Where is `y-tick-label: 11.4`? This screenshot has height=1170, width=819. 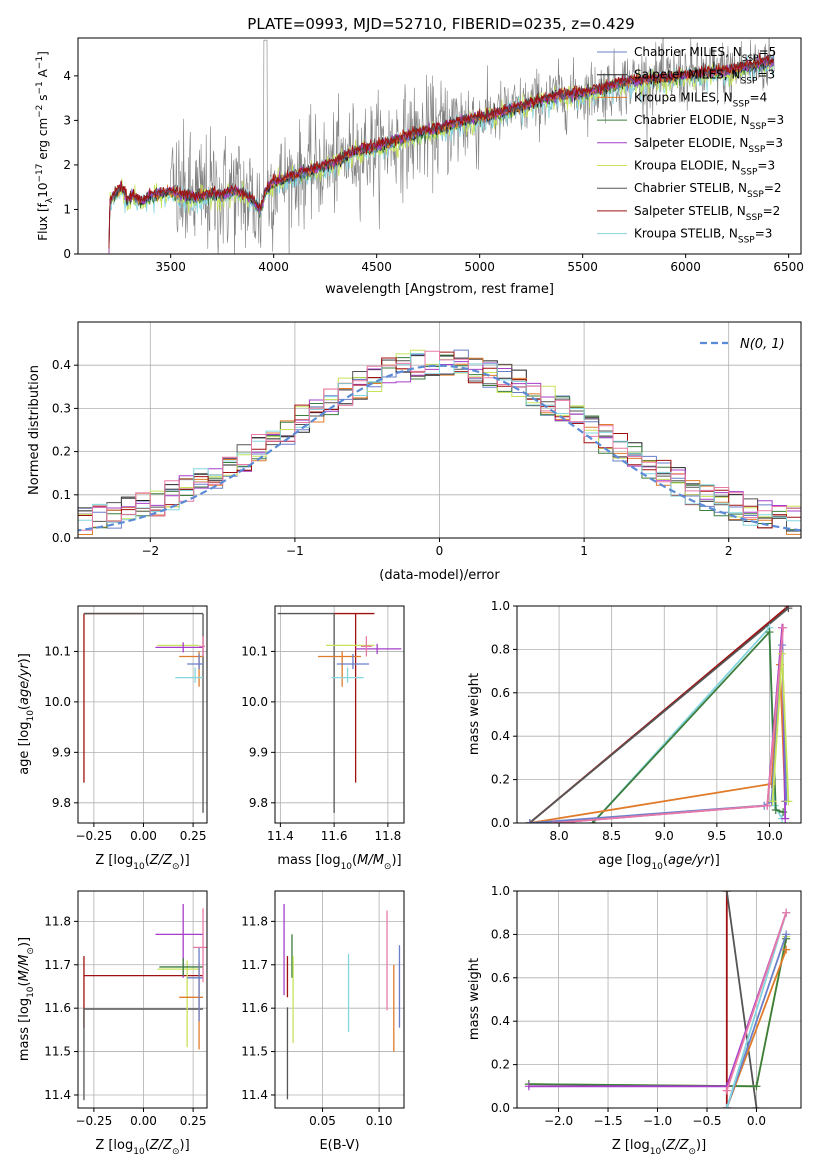 y-tick-label: 11.4 is located at coordinates (254, 1095).